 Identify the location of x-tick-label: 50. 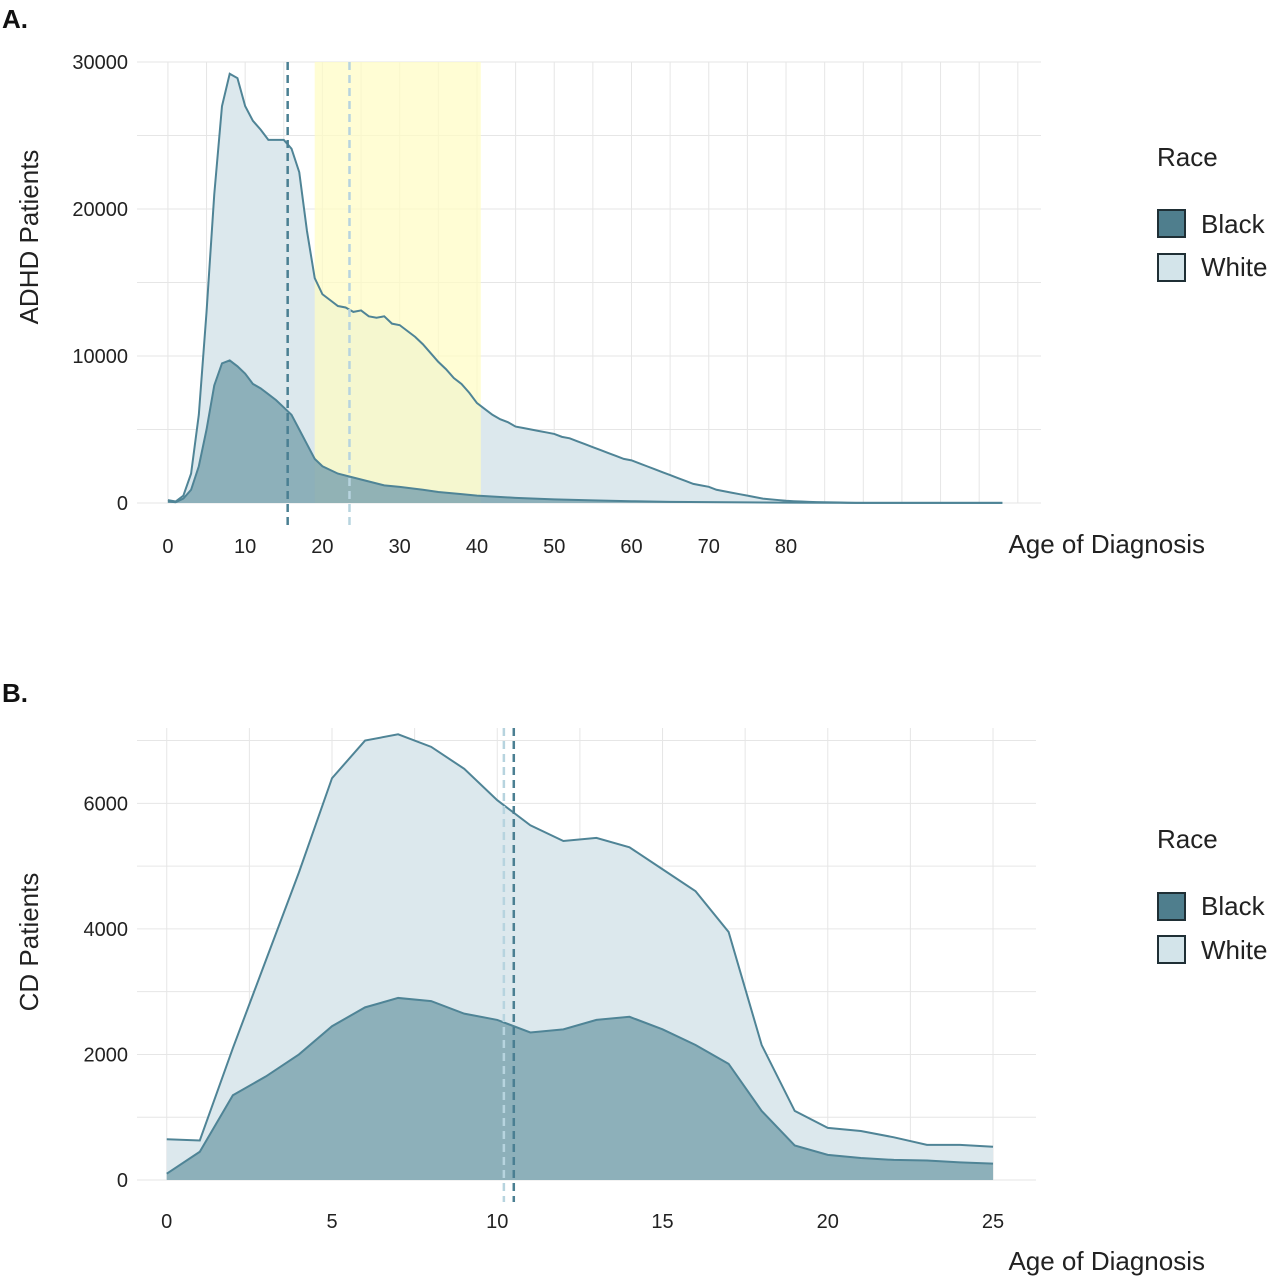
(554, 547).